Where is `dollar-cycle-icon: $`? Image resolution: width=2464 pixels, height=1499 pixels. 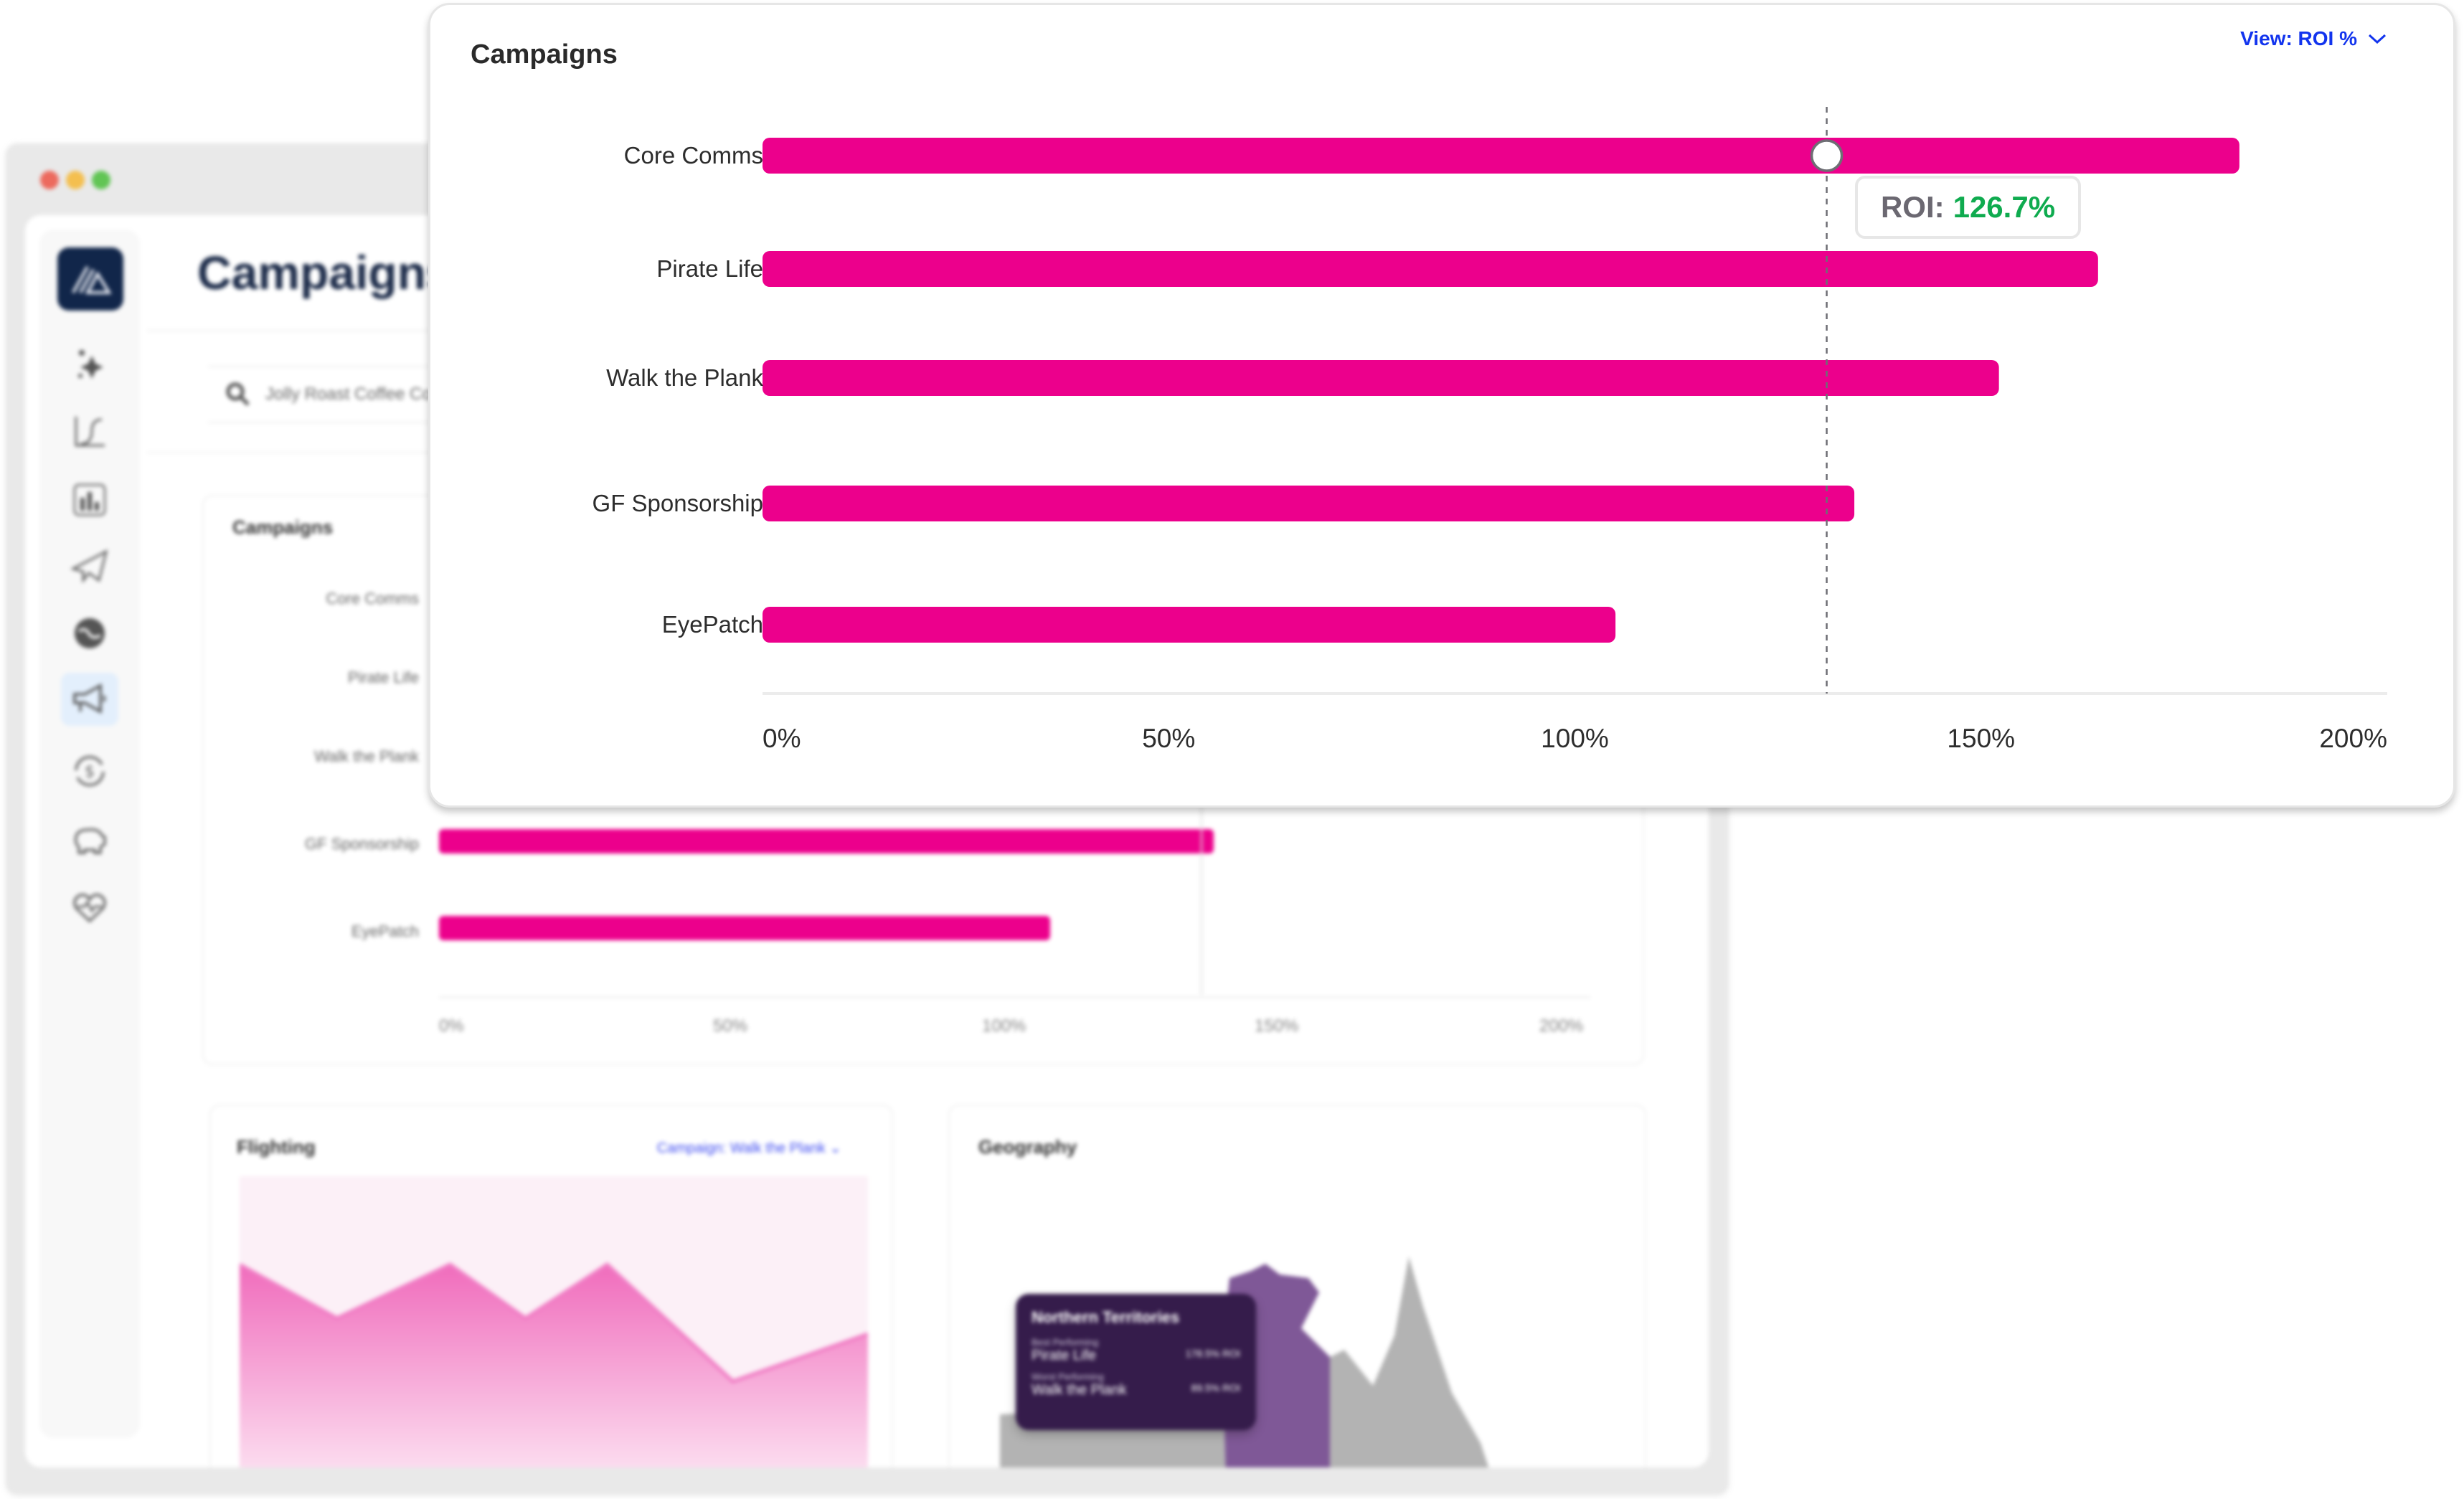 dollar-cycle-icon: $ is located at coordinates (90, 771).